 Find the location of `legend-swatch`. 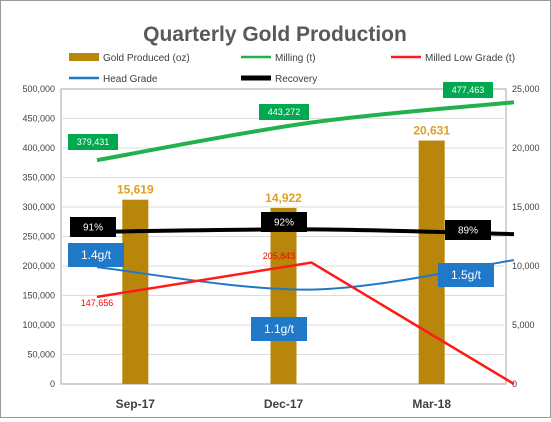

legend-swatch is located at coordinates (84, 57).